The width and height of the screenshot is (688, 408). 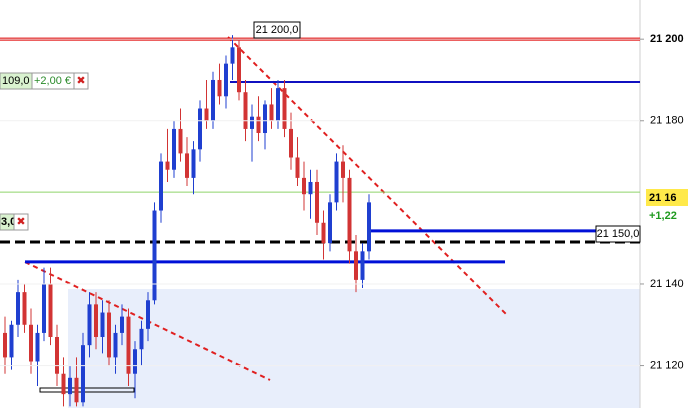 I want to click on annotation: 21 150,0, so click(x=618, y=234).